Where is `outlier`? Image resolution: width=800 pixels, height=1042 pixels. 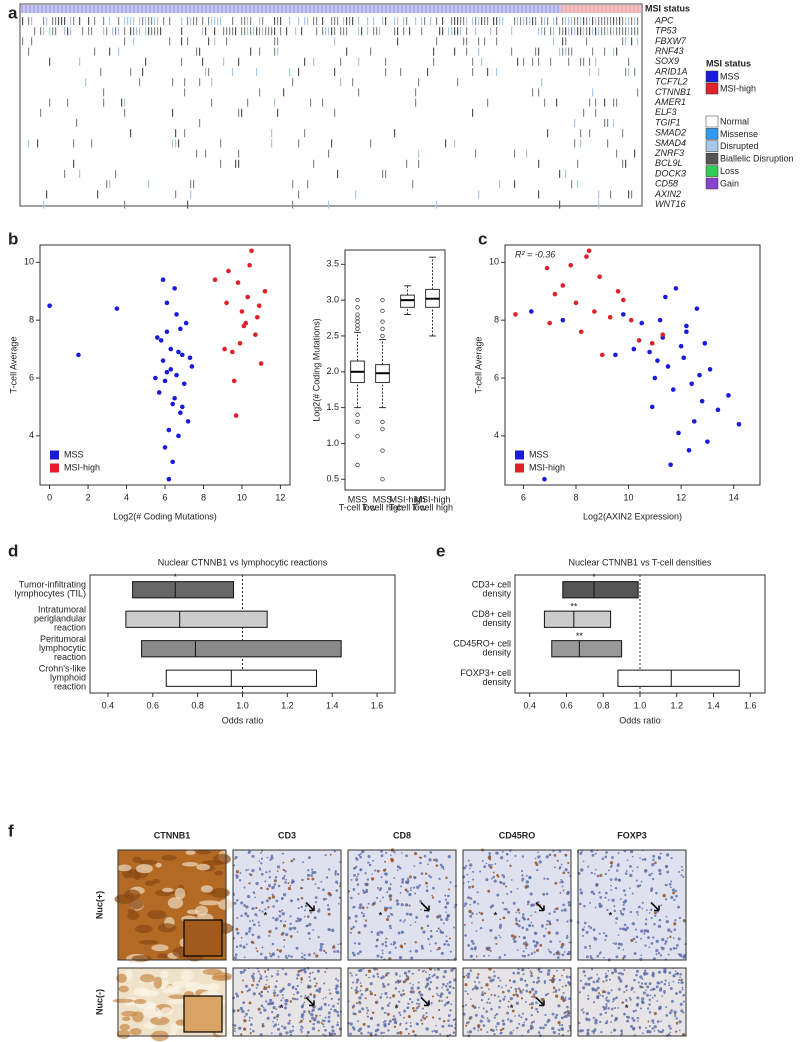 outlier is located at coordinates (357, 300).